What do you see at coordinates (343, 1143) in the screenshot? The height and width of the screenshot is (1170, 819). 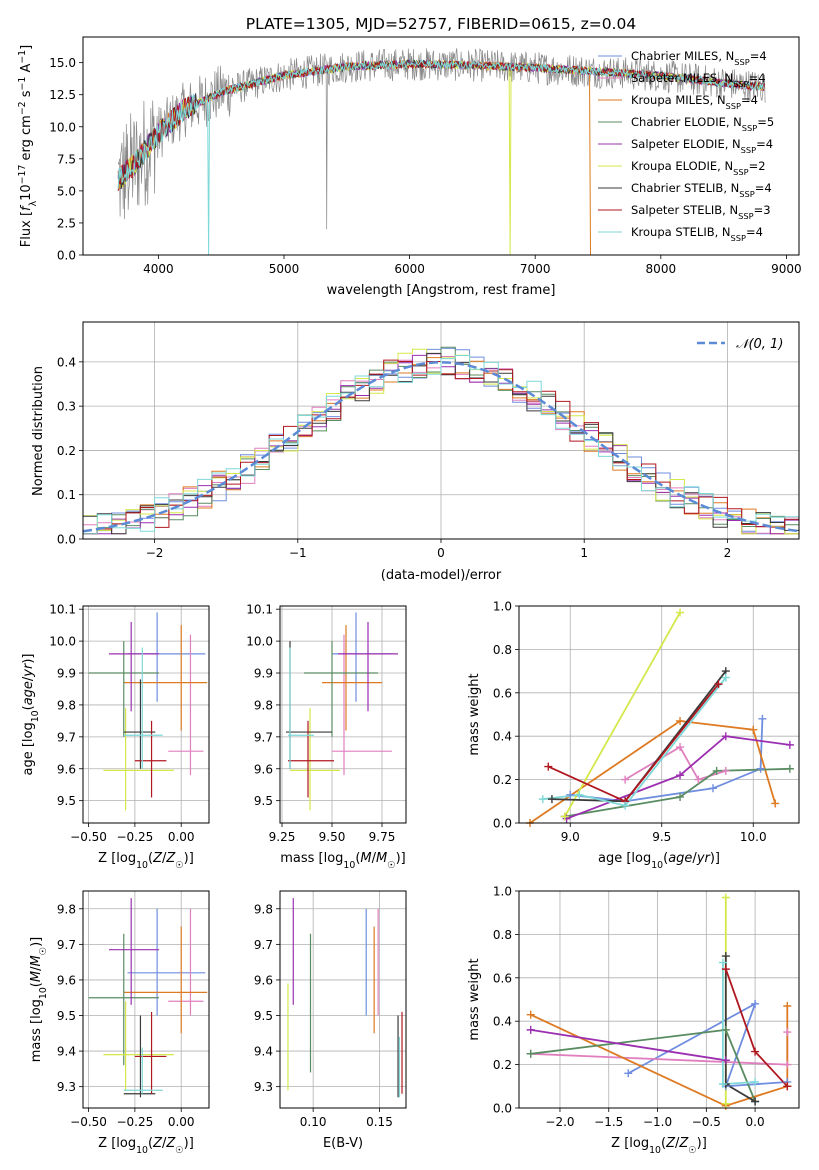 I see `mass-vs-ebv-xlabel: E(B-V)` at bounding box center [343, 1143].